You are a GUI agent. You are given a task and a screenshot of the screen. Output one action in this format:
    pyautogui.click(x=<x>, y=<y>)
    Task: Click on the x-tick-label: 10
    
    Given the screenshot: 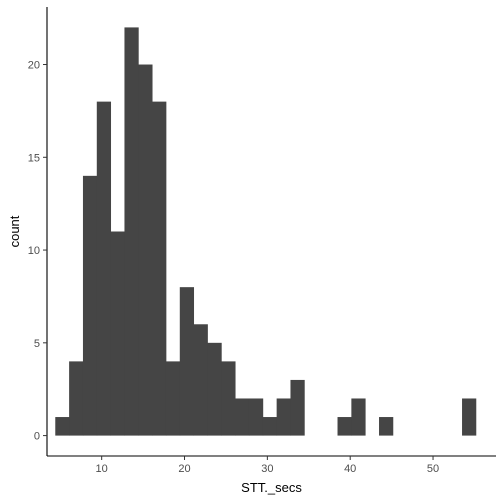 What is the action you would take?
    pyautogui.click(x=102, y=469)
    